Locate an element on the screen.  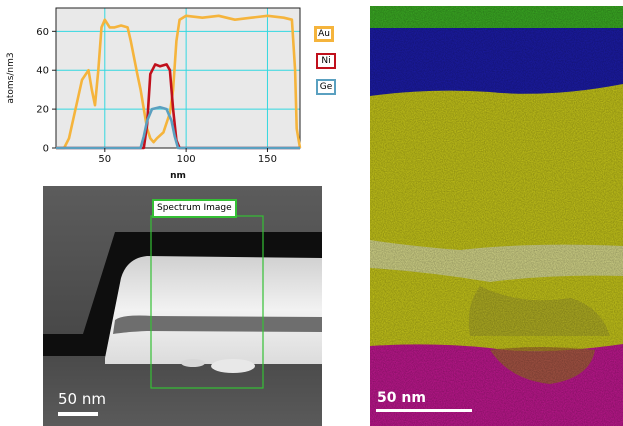
legend-label-ge: Ge is located at coordinates (326, 87).